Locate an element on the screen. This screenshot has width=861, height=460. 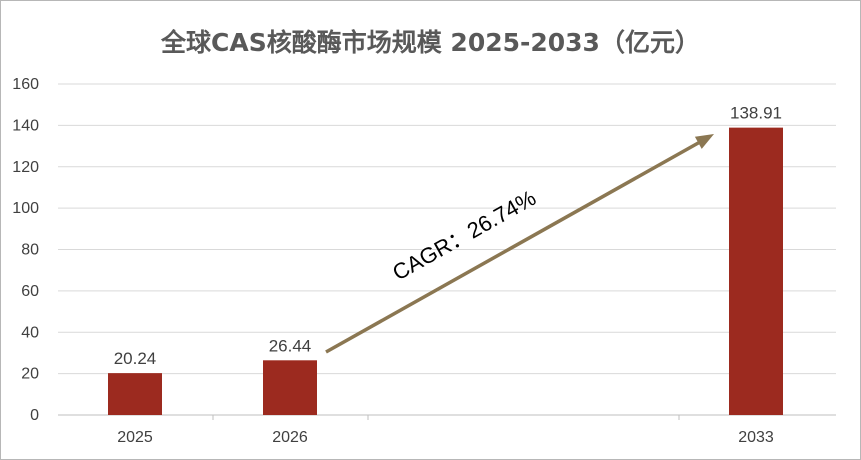
y-tick-label: 40 is located at coordinates (30, 332).